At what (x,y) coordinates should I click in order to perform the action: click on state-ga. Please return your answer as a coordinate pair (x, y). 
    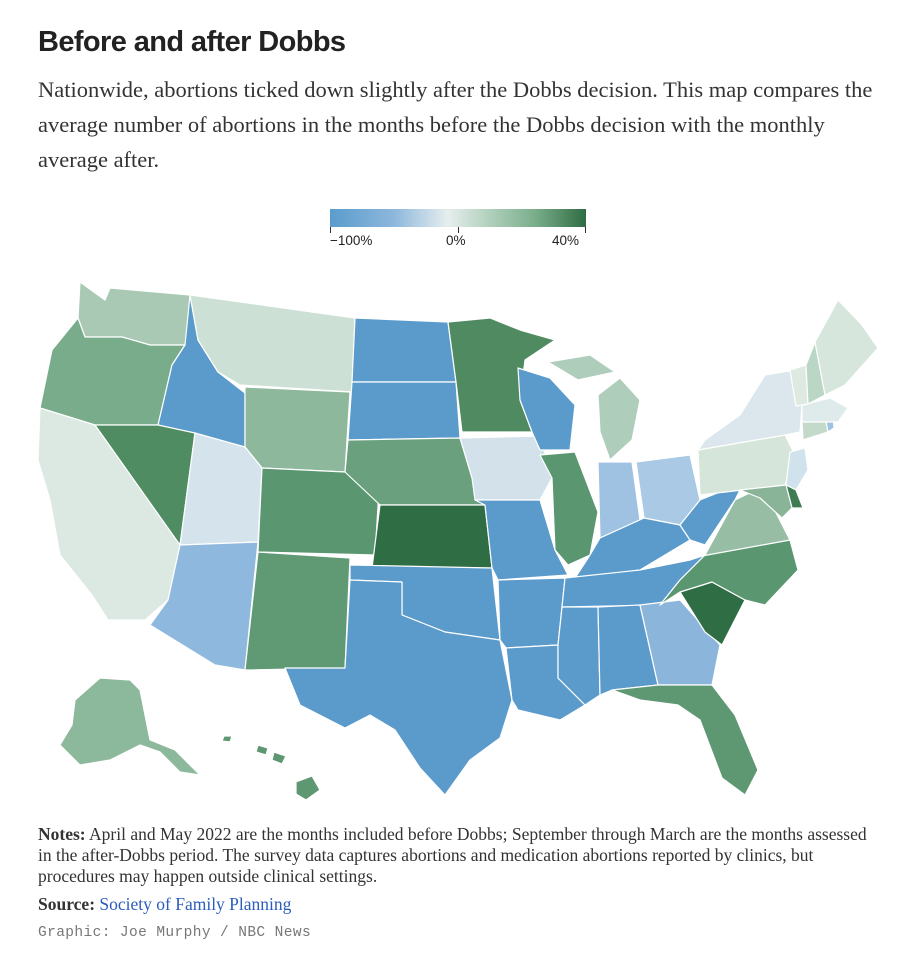
    Looking at the image, I should click on (680, 642).